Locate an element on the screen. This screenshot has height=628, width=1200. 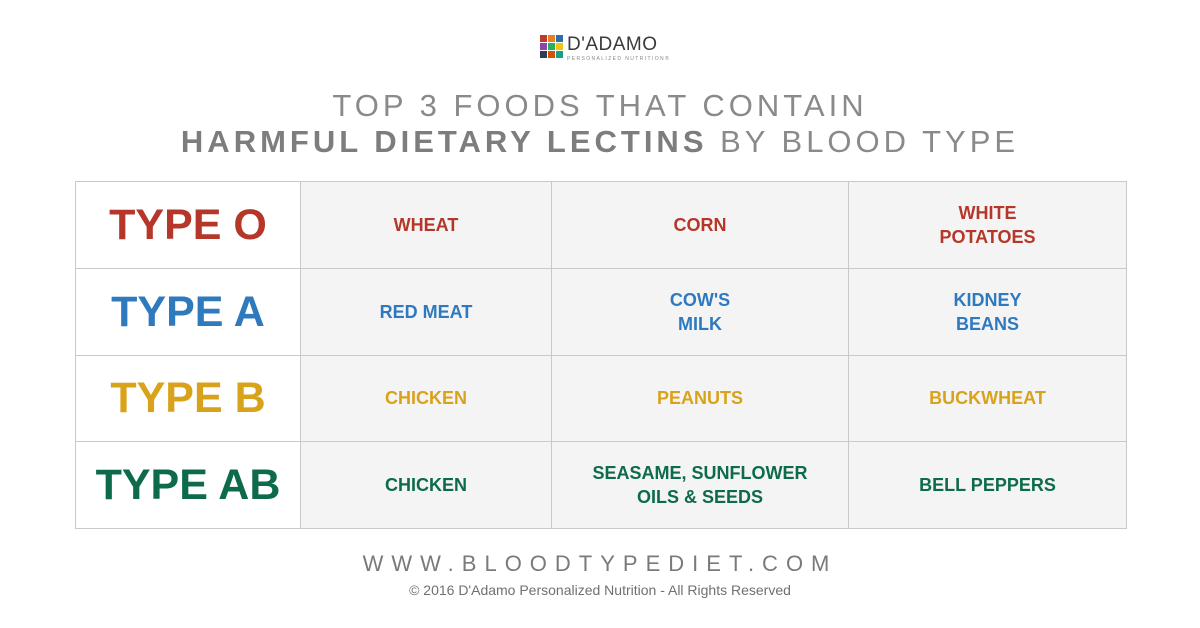
food-cell: WHEAT is located at coordinates (426, 225).